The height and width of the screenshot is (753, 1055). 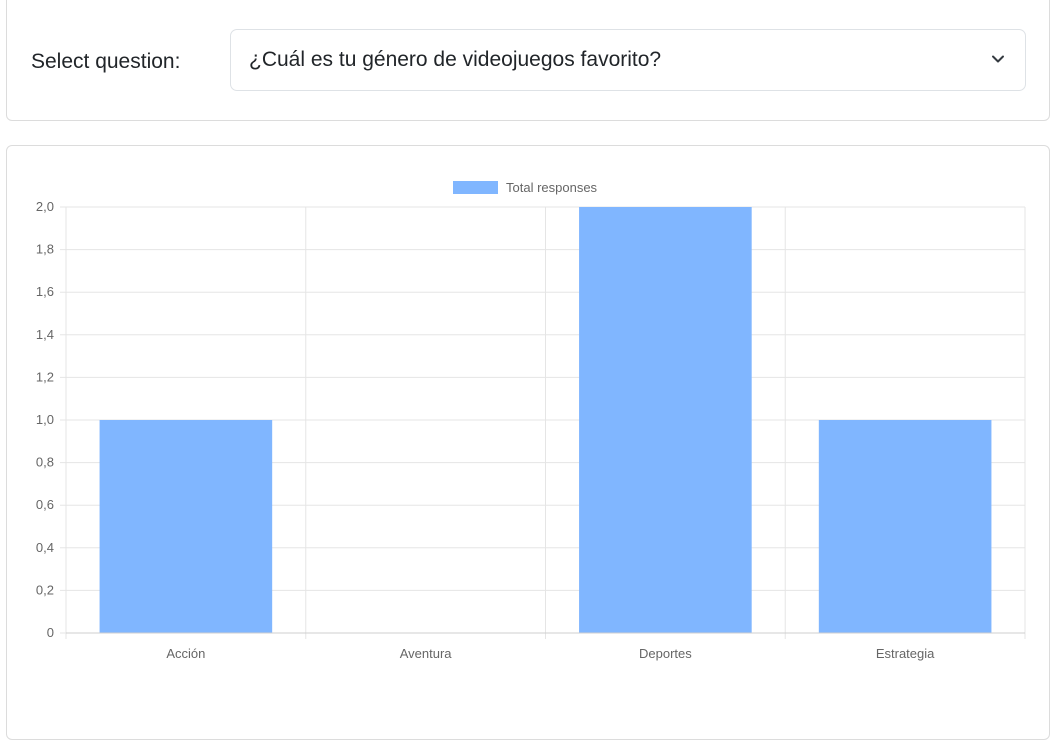 I want to click on legend-swatch, so click(x=475, y=187).